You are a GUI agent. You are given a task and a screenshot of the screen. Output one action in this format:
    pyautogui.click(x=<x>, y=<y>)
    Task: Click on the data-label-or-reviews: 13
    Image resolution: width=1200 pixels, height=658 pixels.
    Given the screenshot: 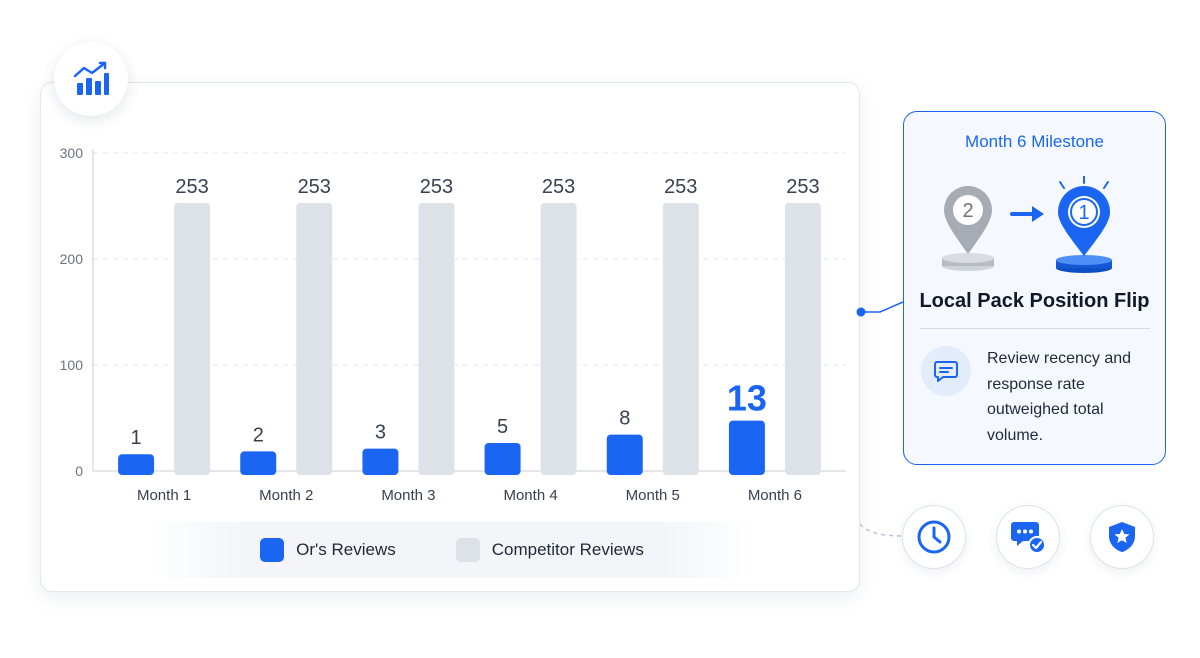 What is the action you would take?
    pyautogui.click(x=747, y=398)
    